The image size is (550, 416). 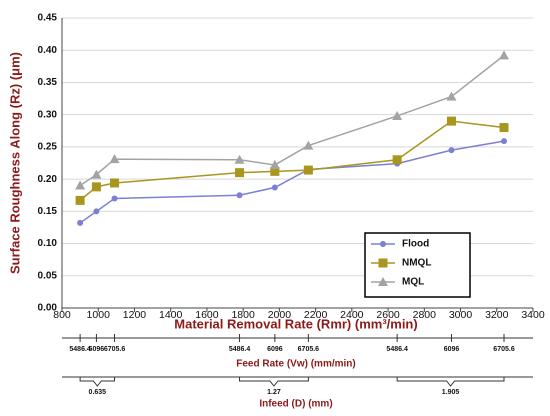 I want to click on x-tick-label: 2000, so click(x=280, y=315).